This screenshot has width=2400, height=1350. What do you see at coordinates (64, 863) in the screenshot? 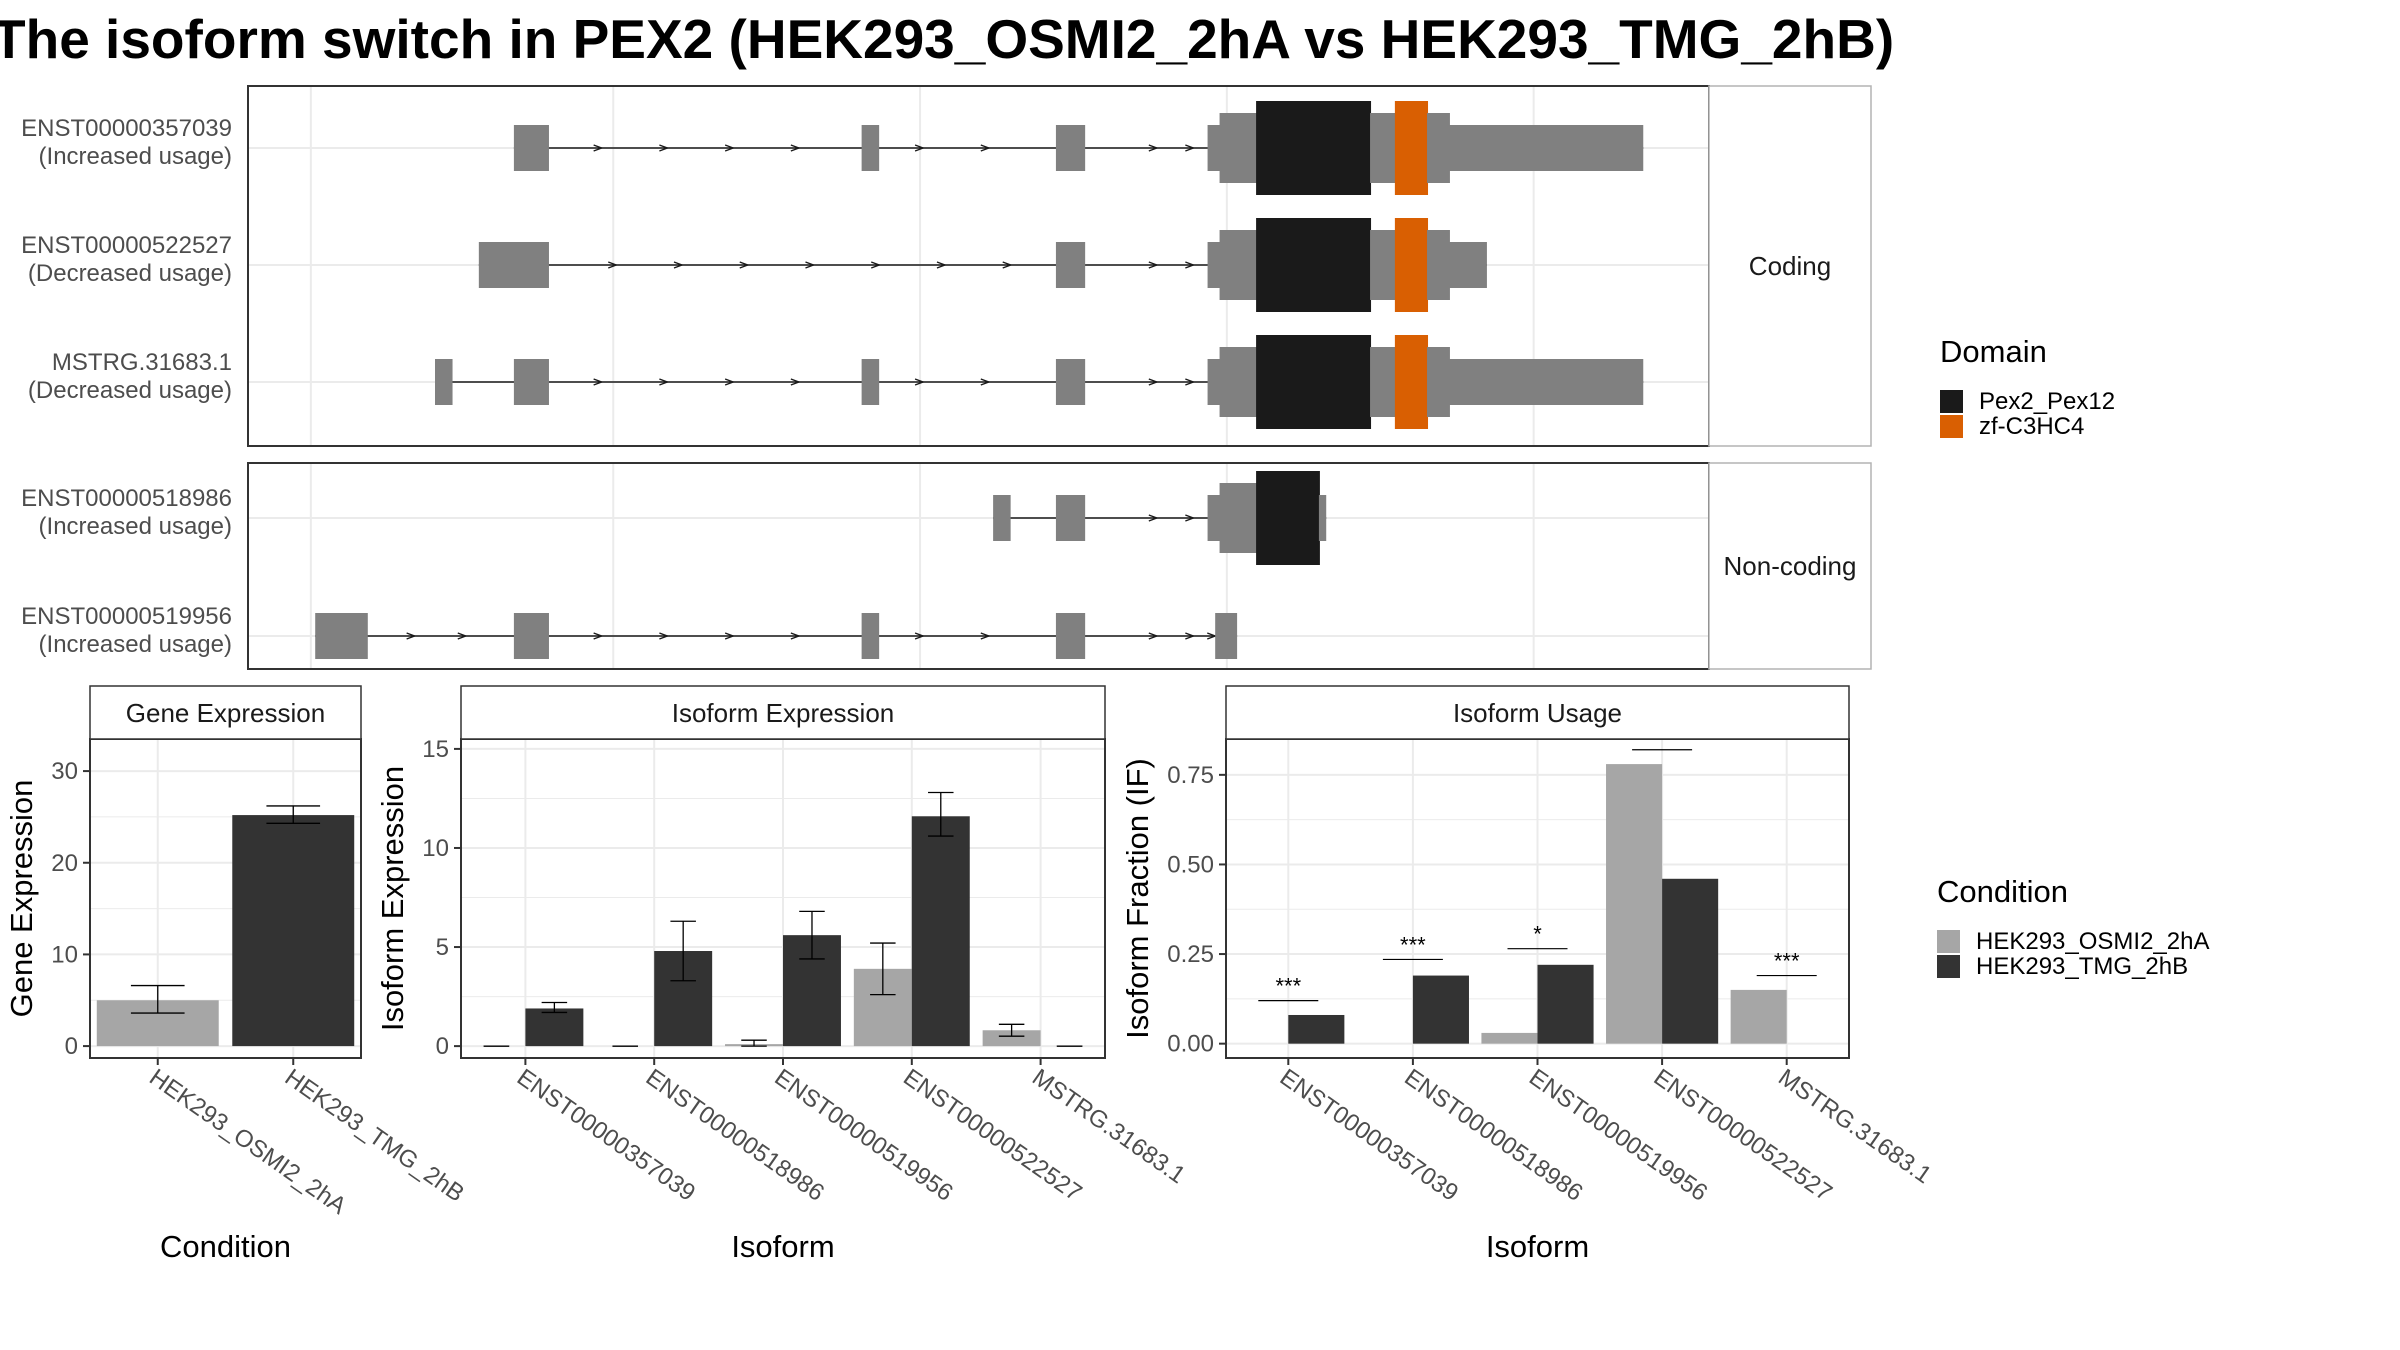
I see `y-tick-label: 20` at bounding box center [64, 863].